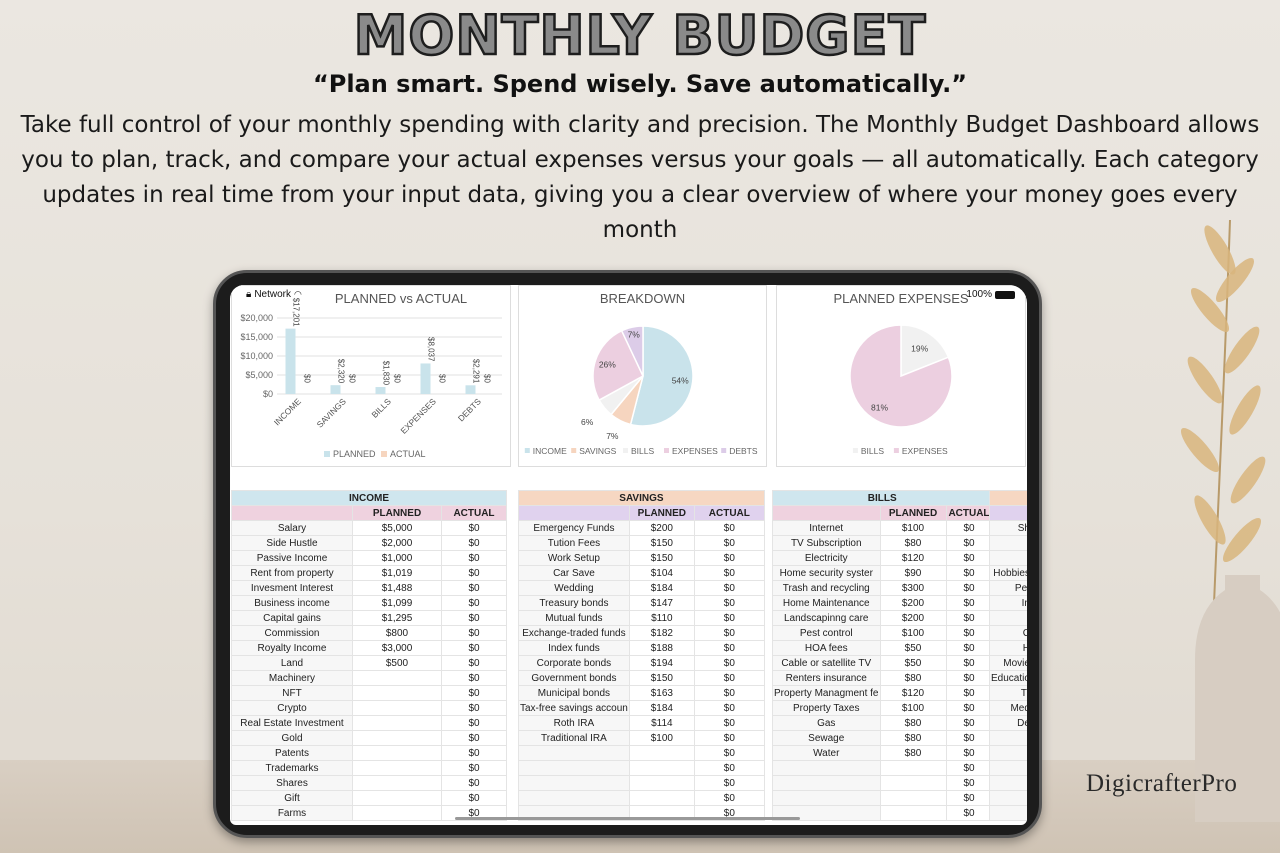 The height and width of the screenshot is (853, 1280). I want to click on planned-cell: $3,000, so click(397, 648).